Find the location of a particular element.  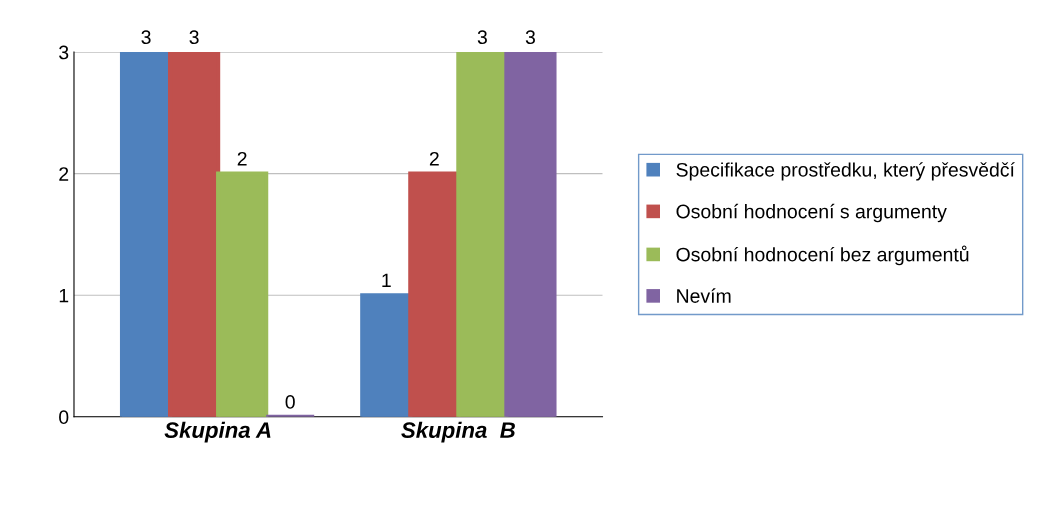

y-tick-label: 3 is located at coordinates (64, 52).